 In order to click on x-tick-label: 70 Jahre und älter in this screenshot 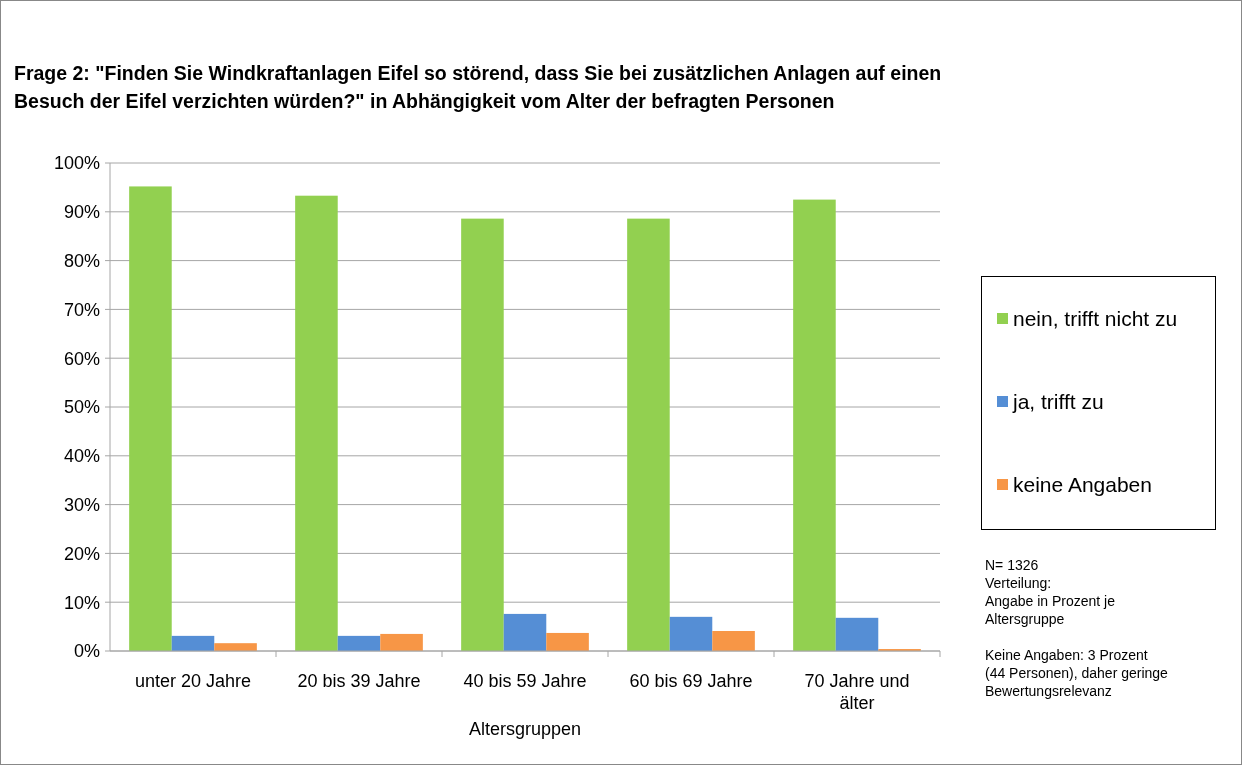, I will do `click(857, 692)`.